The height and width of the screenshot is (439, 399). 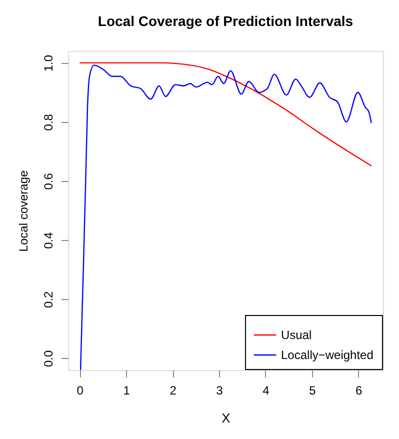 What do you see at coordinates (173, 391) in the screenshot?
I see `x-tick-label: 2` at bounding box center [173, 391].